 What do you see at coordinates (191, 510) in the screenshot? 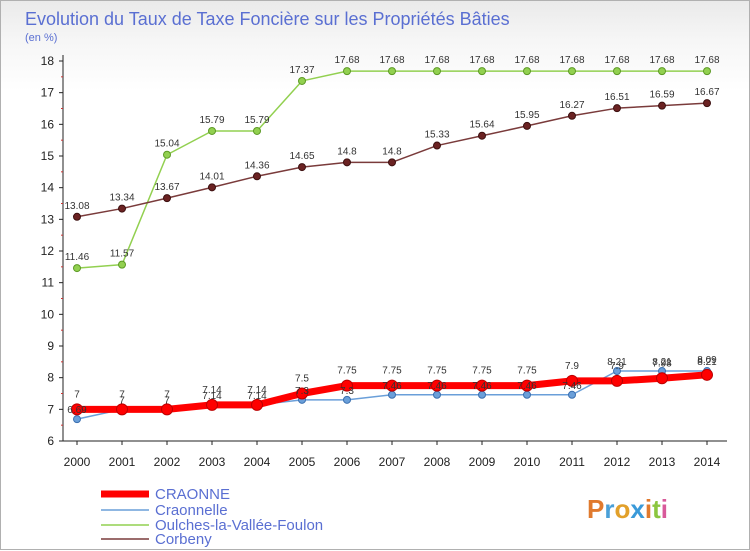
I see `legend-label: Craonnelle` at bounding box center [191, 510].